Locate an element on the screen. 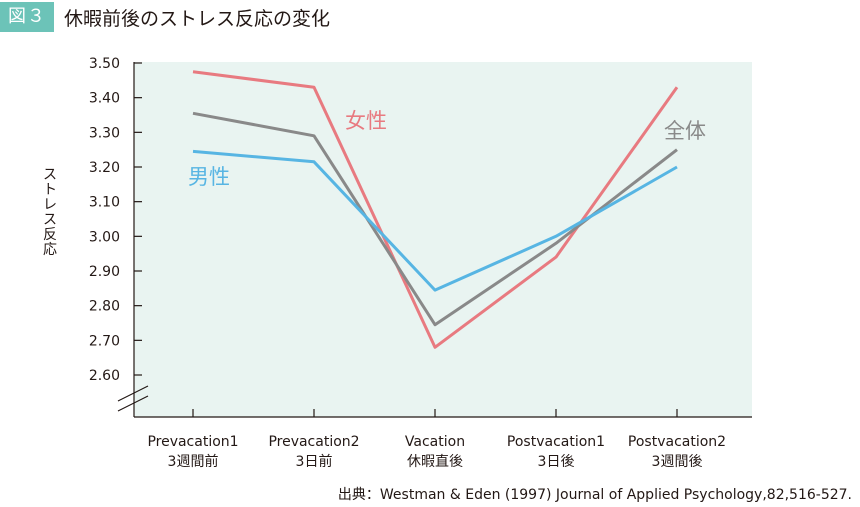 The width and height of the screenshot is (860, 507). x-category-label: Postvacation1 is located at coordinates (556, 442).